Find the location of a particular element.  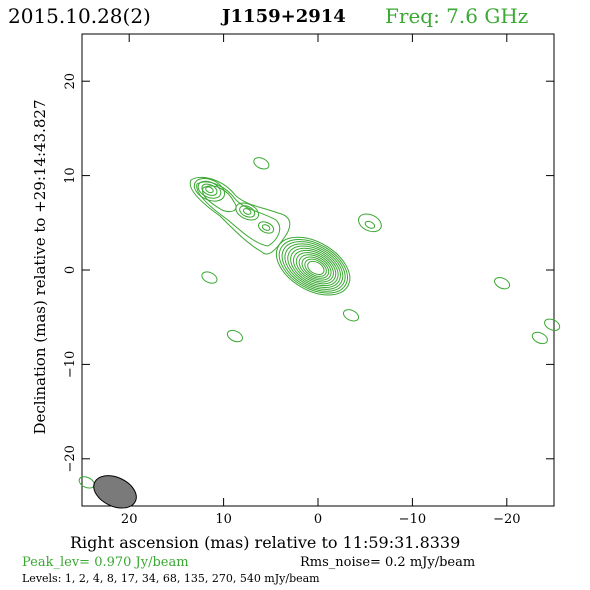

source-name: J1159+2914 is located at coordinates (284, 16).